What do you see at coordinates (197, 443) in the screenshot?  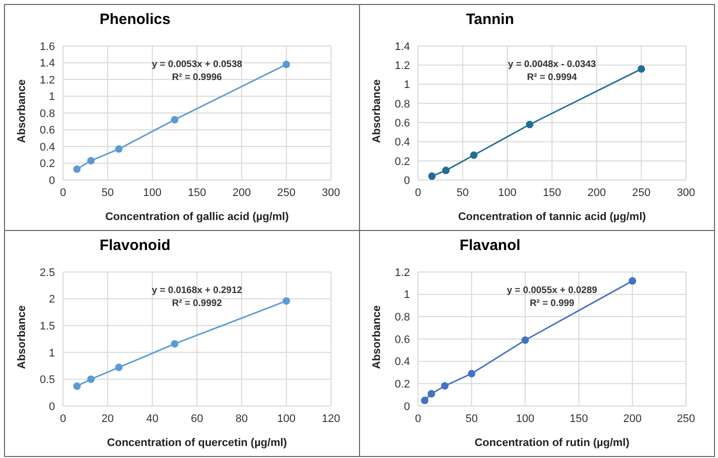 I see `x-axis-title: Concentration of quercetin (µg/ml)` at bounding box center [197, 443].